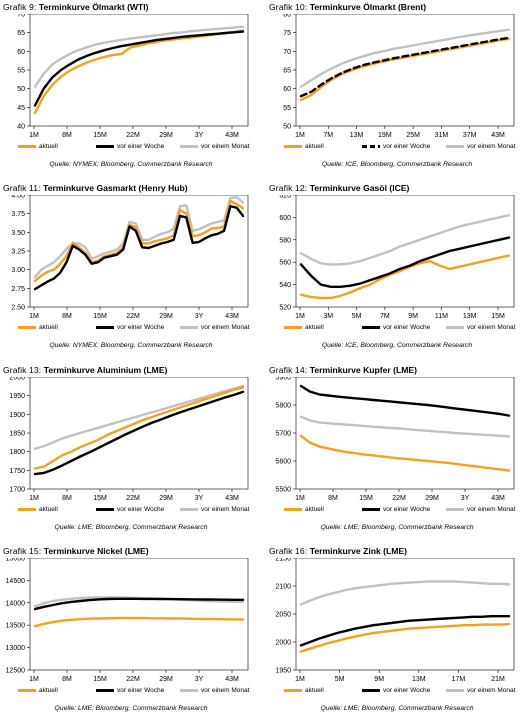 The width and height of the screenshot is (531, 721). Describe the element at coordinates (76, 7) in the screenshot. I see `chart-title: Grafik 9: Terminkurve Ölmarkt (WTI)` at that location.